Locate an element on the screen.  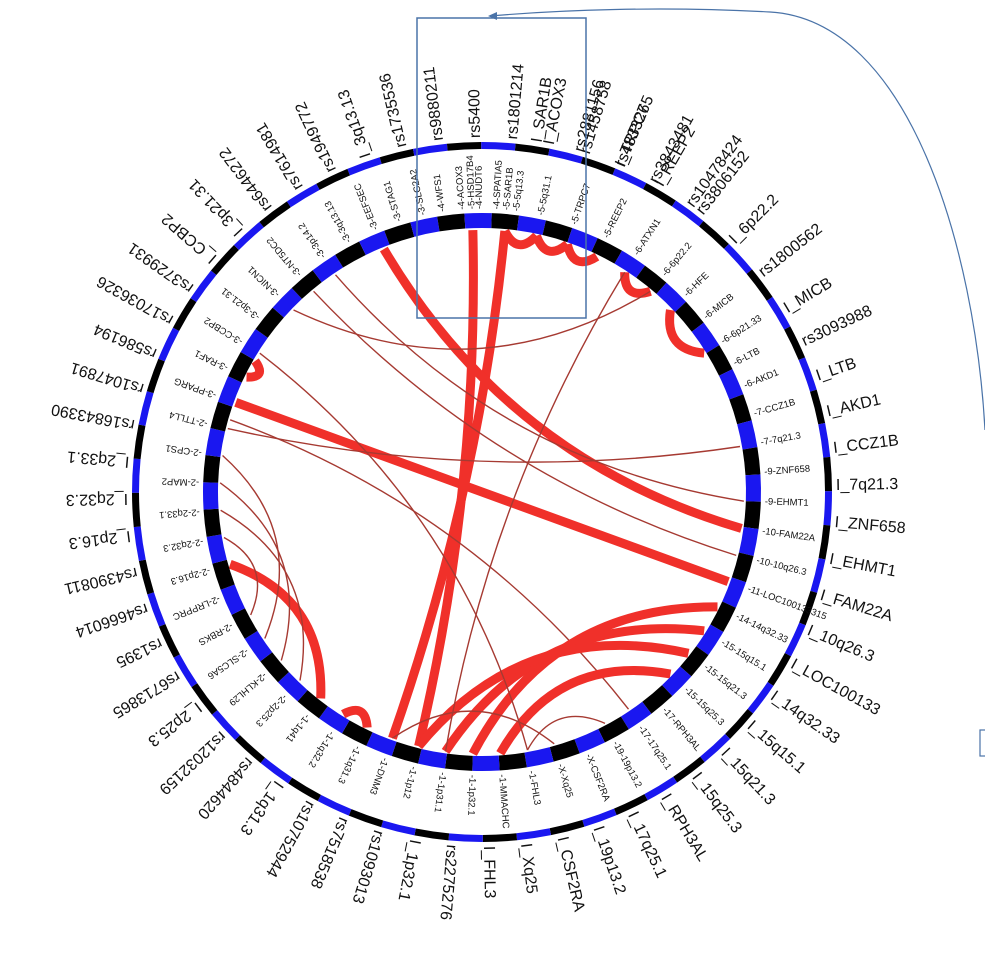
outer-segment-label: I_FAM22A is located at coordinates (856, 606).